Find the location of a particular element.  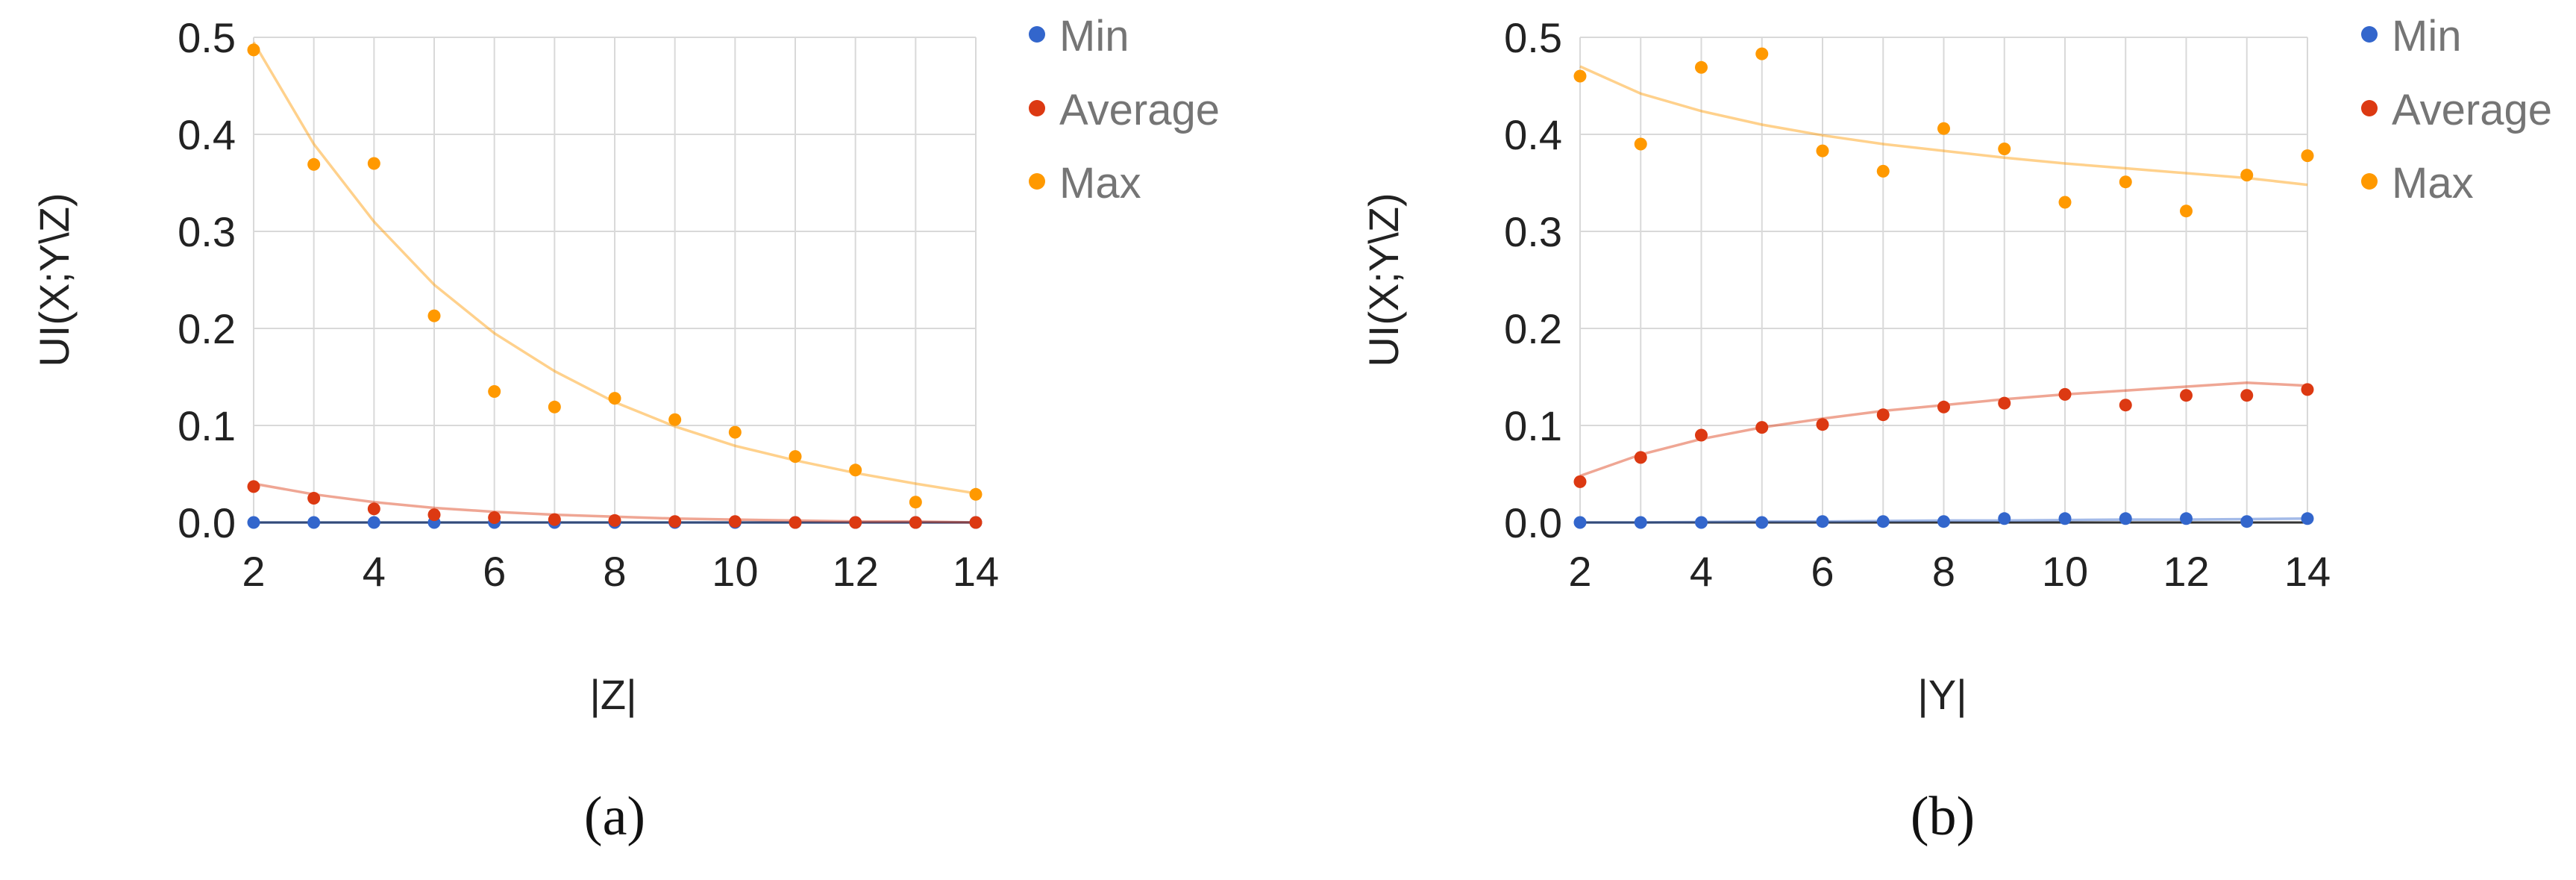

y-tick-label: 0.5 is located at coordinates (207, 37).